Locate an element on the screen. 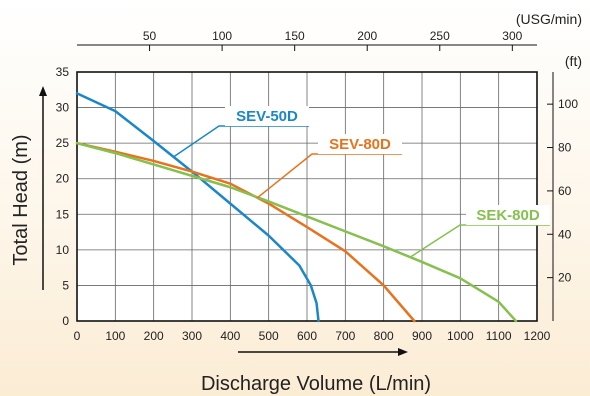 This screenshot has height=396, width=590. secondary-y-tick-label: 80 is located at coordinates (565, 148).